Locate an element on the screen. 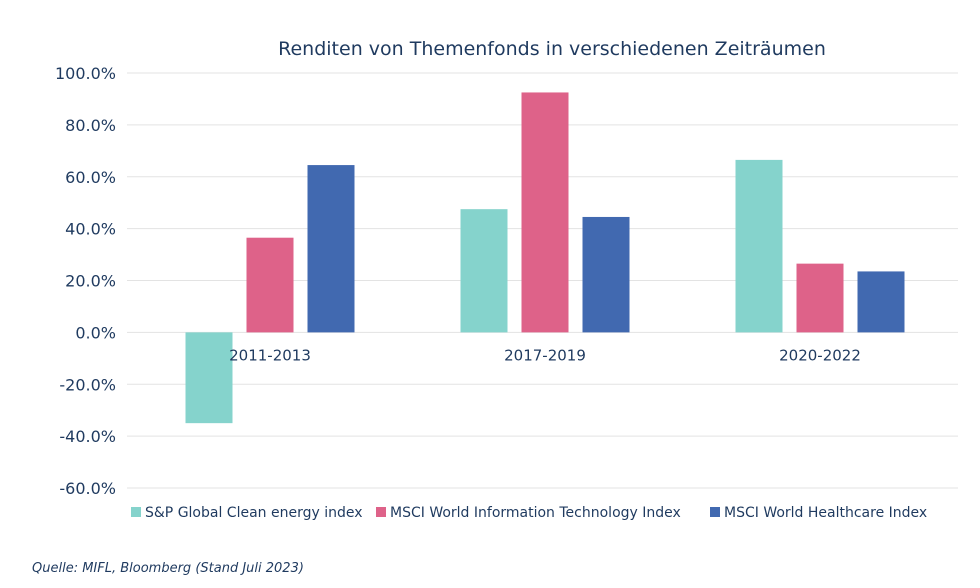 This screenshot has height=588, width=980. y-tick-label: 60.0% is located at coordinates (90, 177).